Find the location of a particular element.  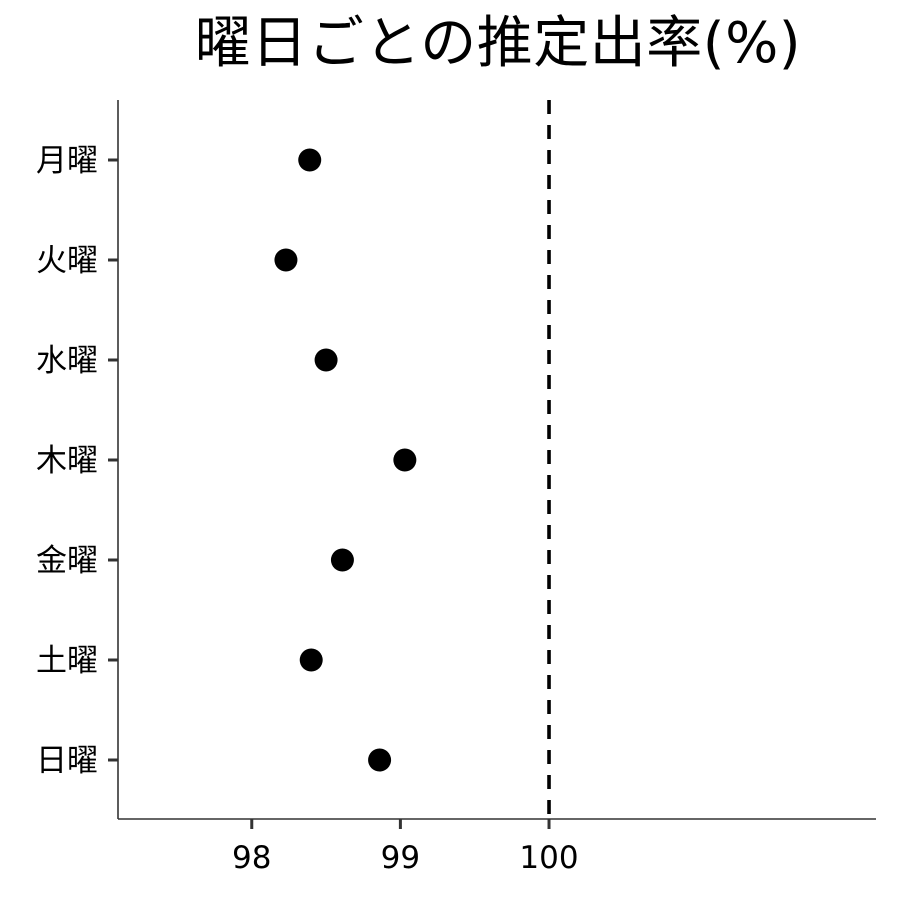

points-layer is located at coordinates (345, 460).